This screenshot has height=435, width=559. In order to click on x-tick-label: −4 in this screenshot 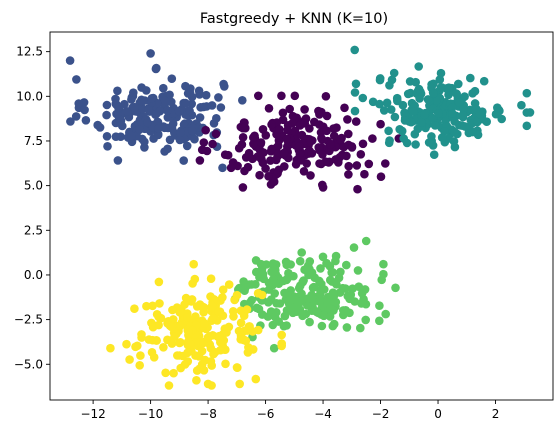, I will do `click(323, 414)`.